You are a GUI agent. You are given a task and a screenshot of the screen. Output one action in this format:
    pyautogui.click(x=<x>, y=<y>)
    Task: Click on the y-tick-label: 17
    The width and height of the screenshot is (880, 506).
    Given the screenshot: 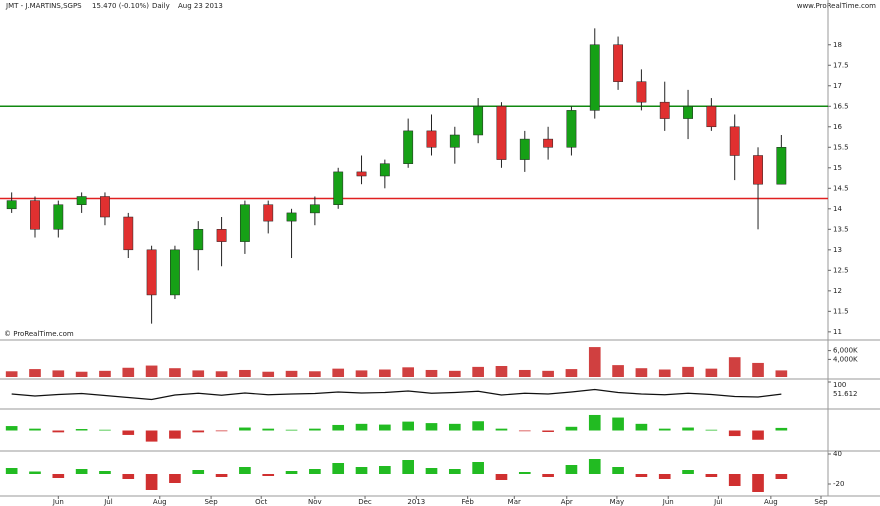 What is the action you would take?
    pyautogui.click(x=837, y=86)
    